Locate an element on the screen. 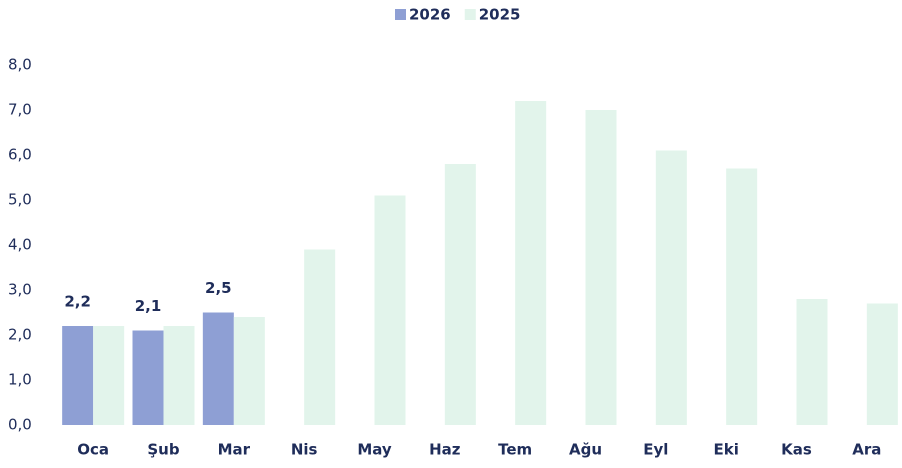  x-tick-label: Ağu is located at coordinates (585, 450).